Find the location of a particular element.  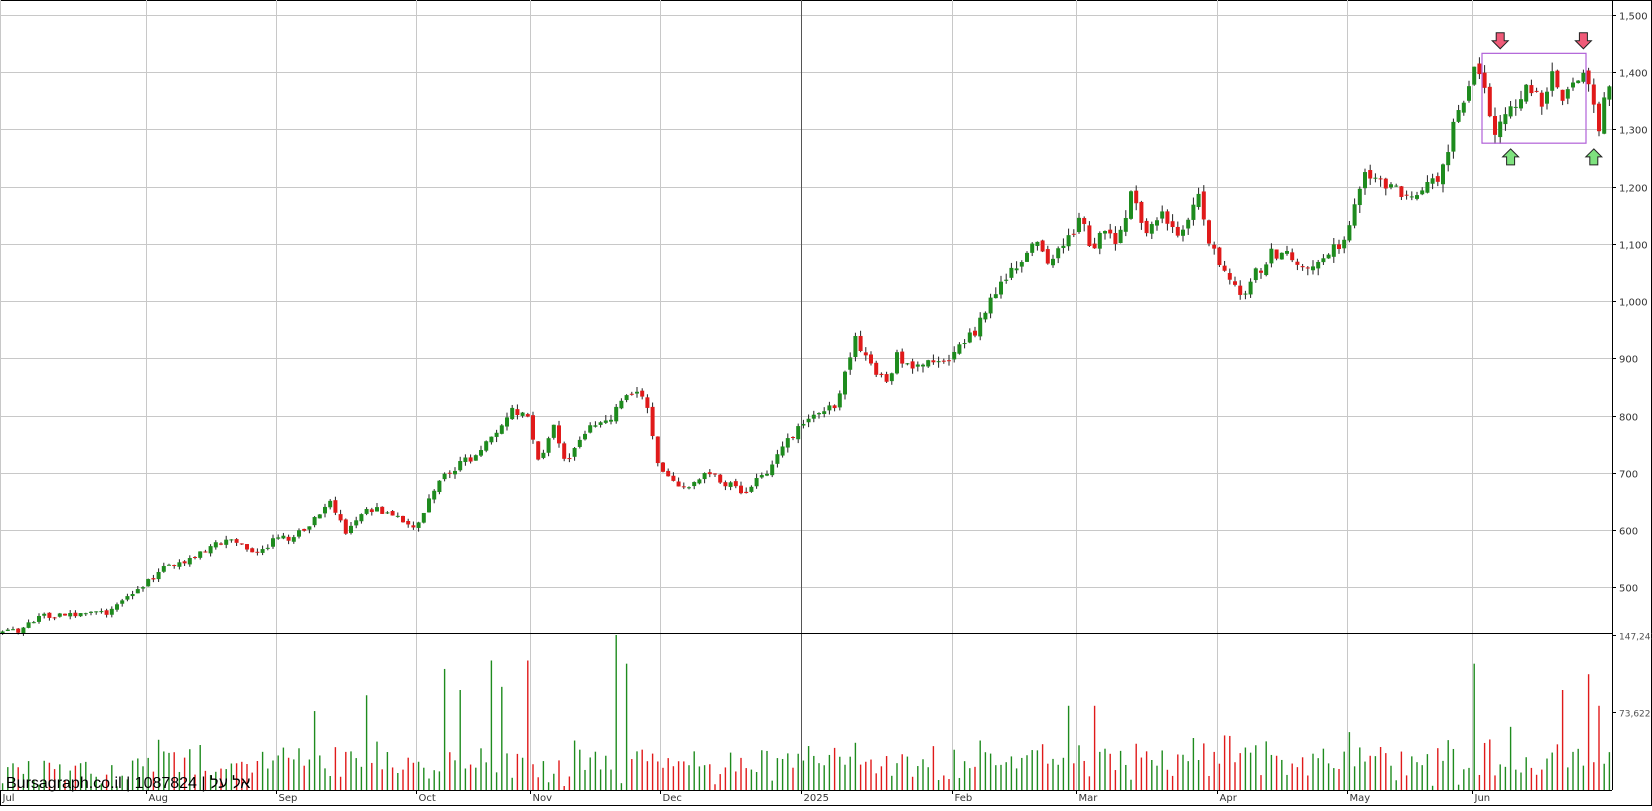

price-tick-label: 800 is located at coordinates (1628, 418).